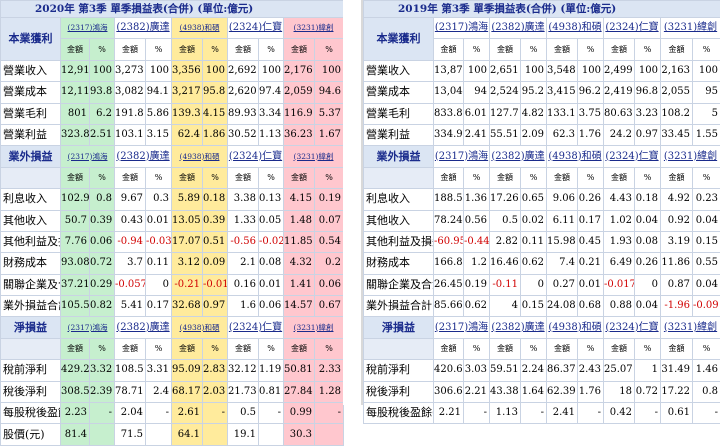  What do you see at coordinates (215, 199) in the screenshot?
I see `value-cell: 0.18` at bounding box center [215, 199].